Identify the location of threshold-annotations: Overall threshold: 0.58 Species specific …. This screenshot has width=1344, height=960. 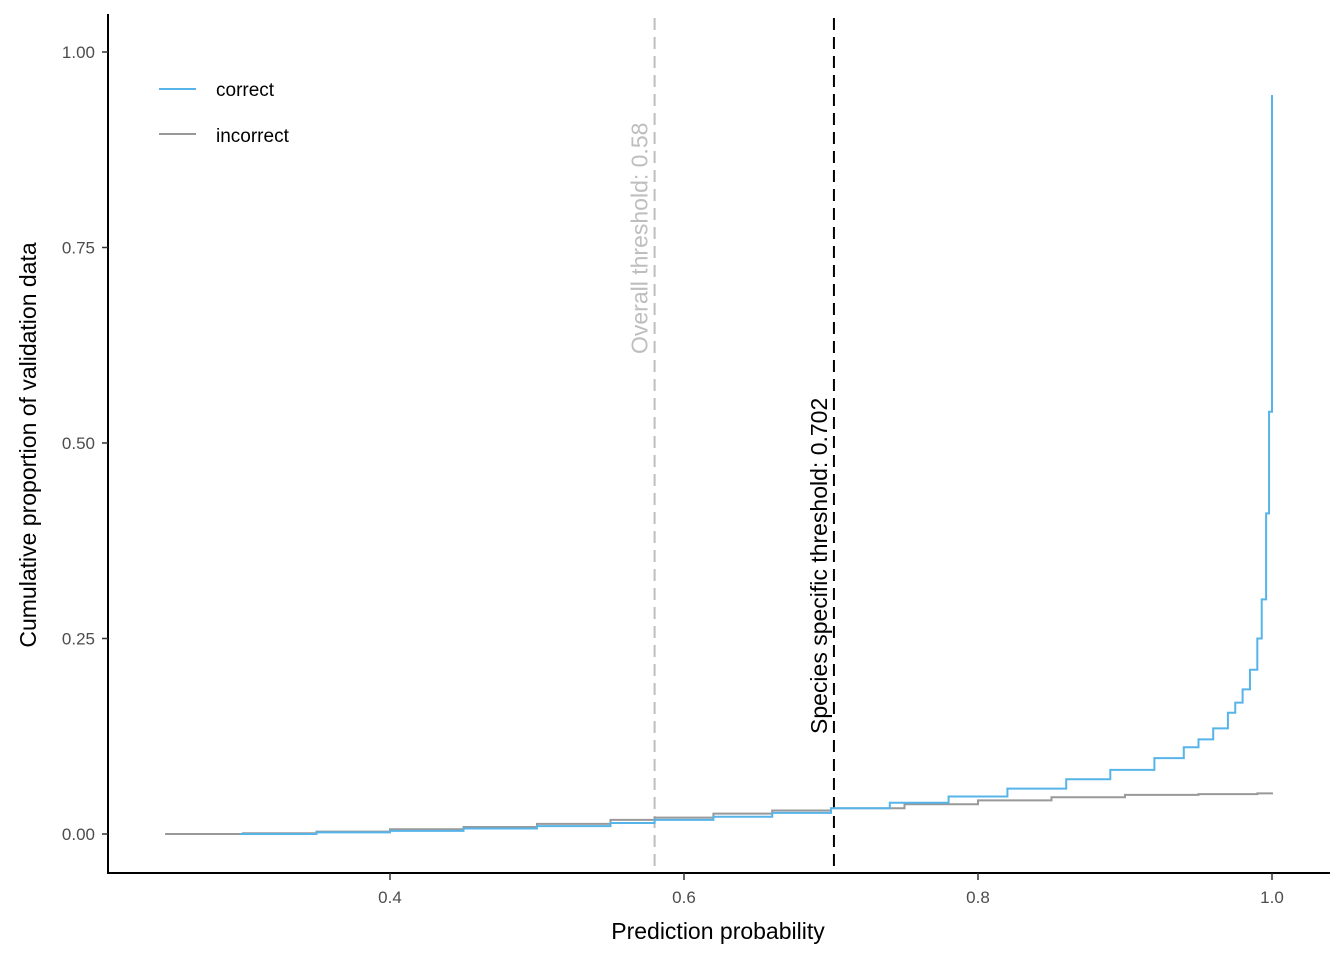
(729, 428).